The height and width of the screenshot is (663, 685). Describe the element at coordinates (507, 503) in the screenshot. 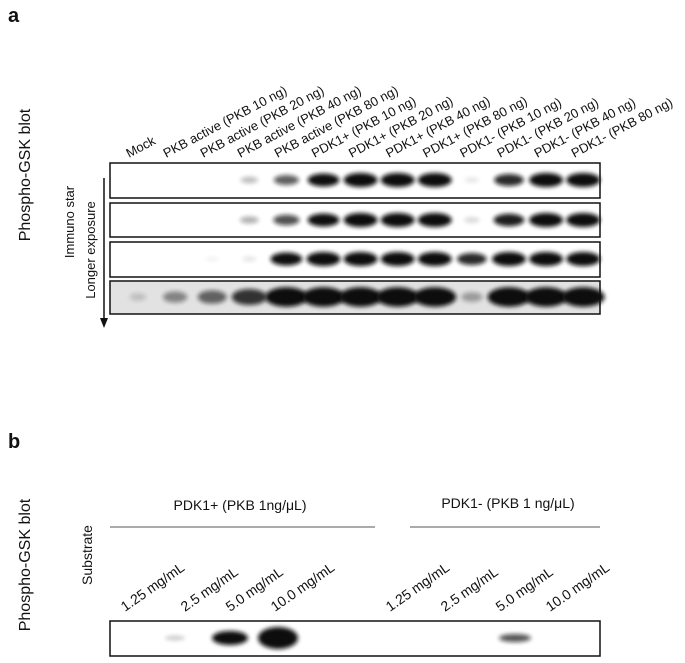

I see `group-label: PDK1- (PKB 1 ng/μL)` at that location.